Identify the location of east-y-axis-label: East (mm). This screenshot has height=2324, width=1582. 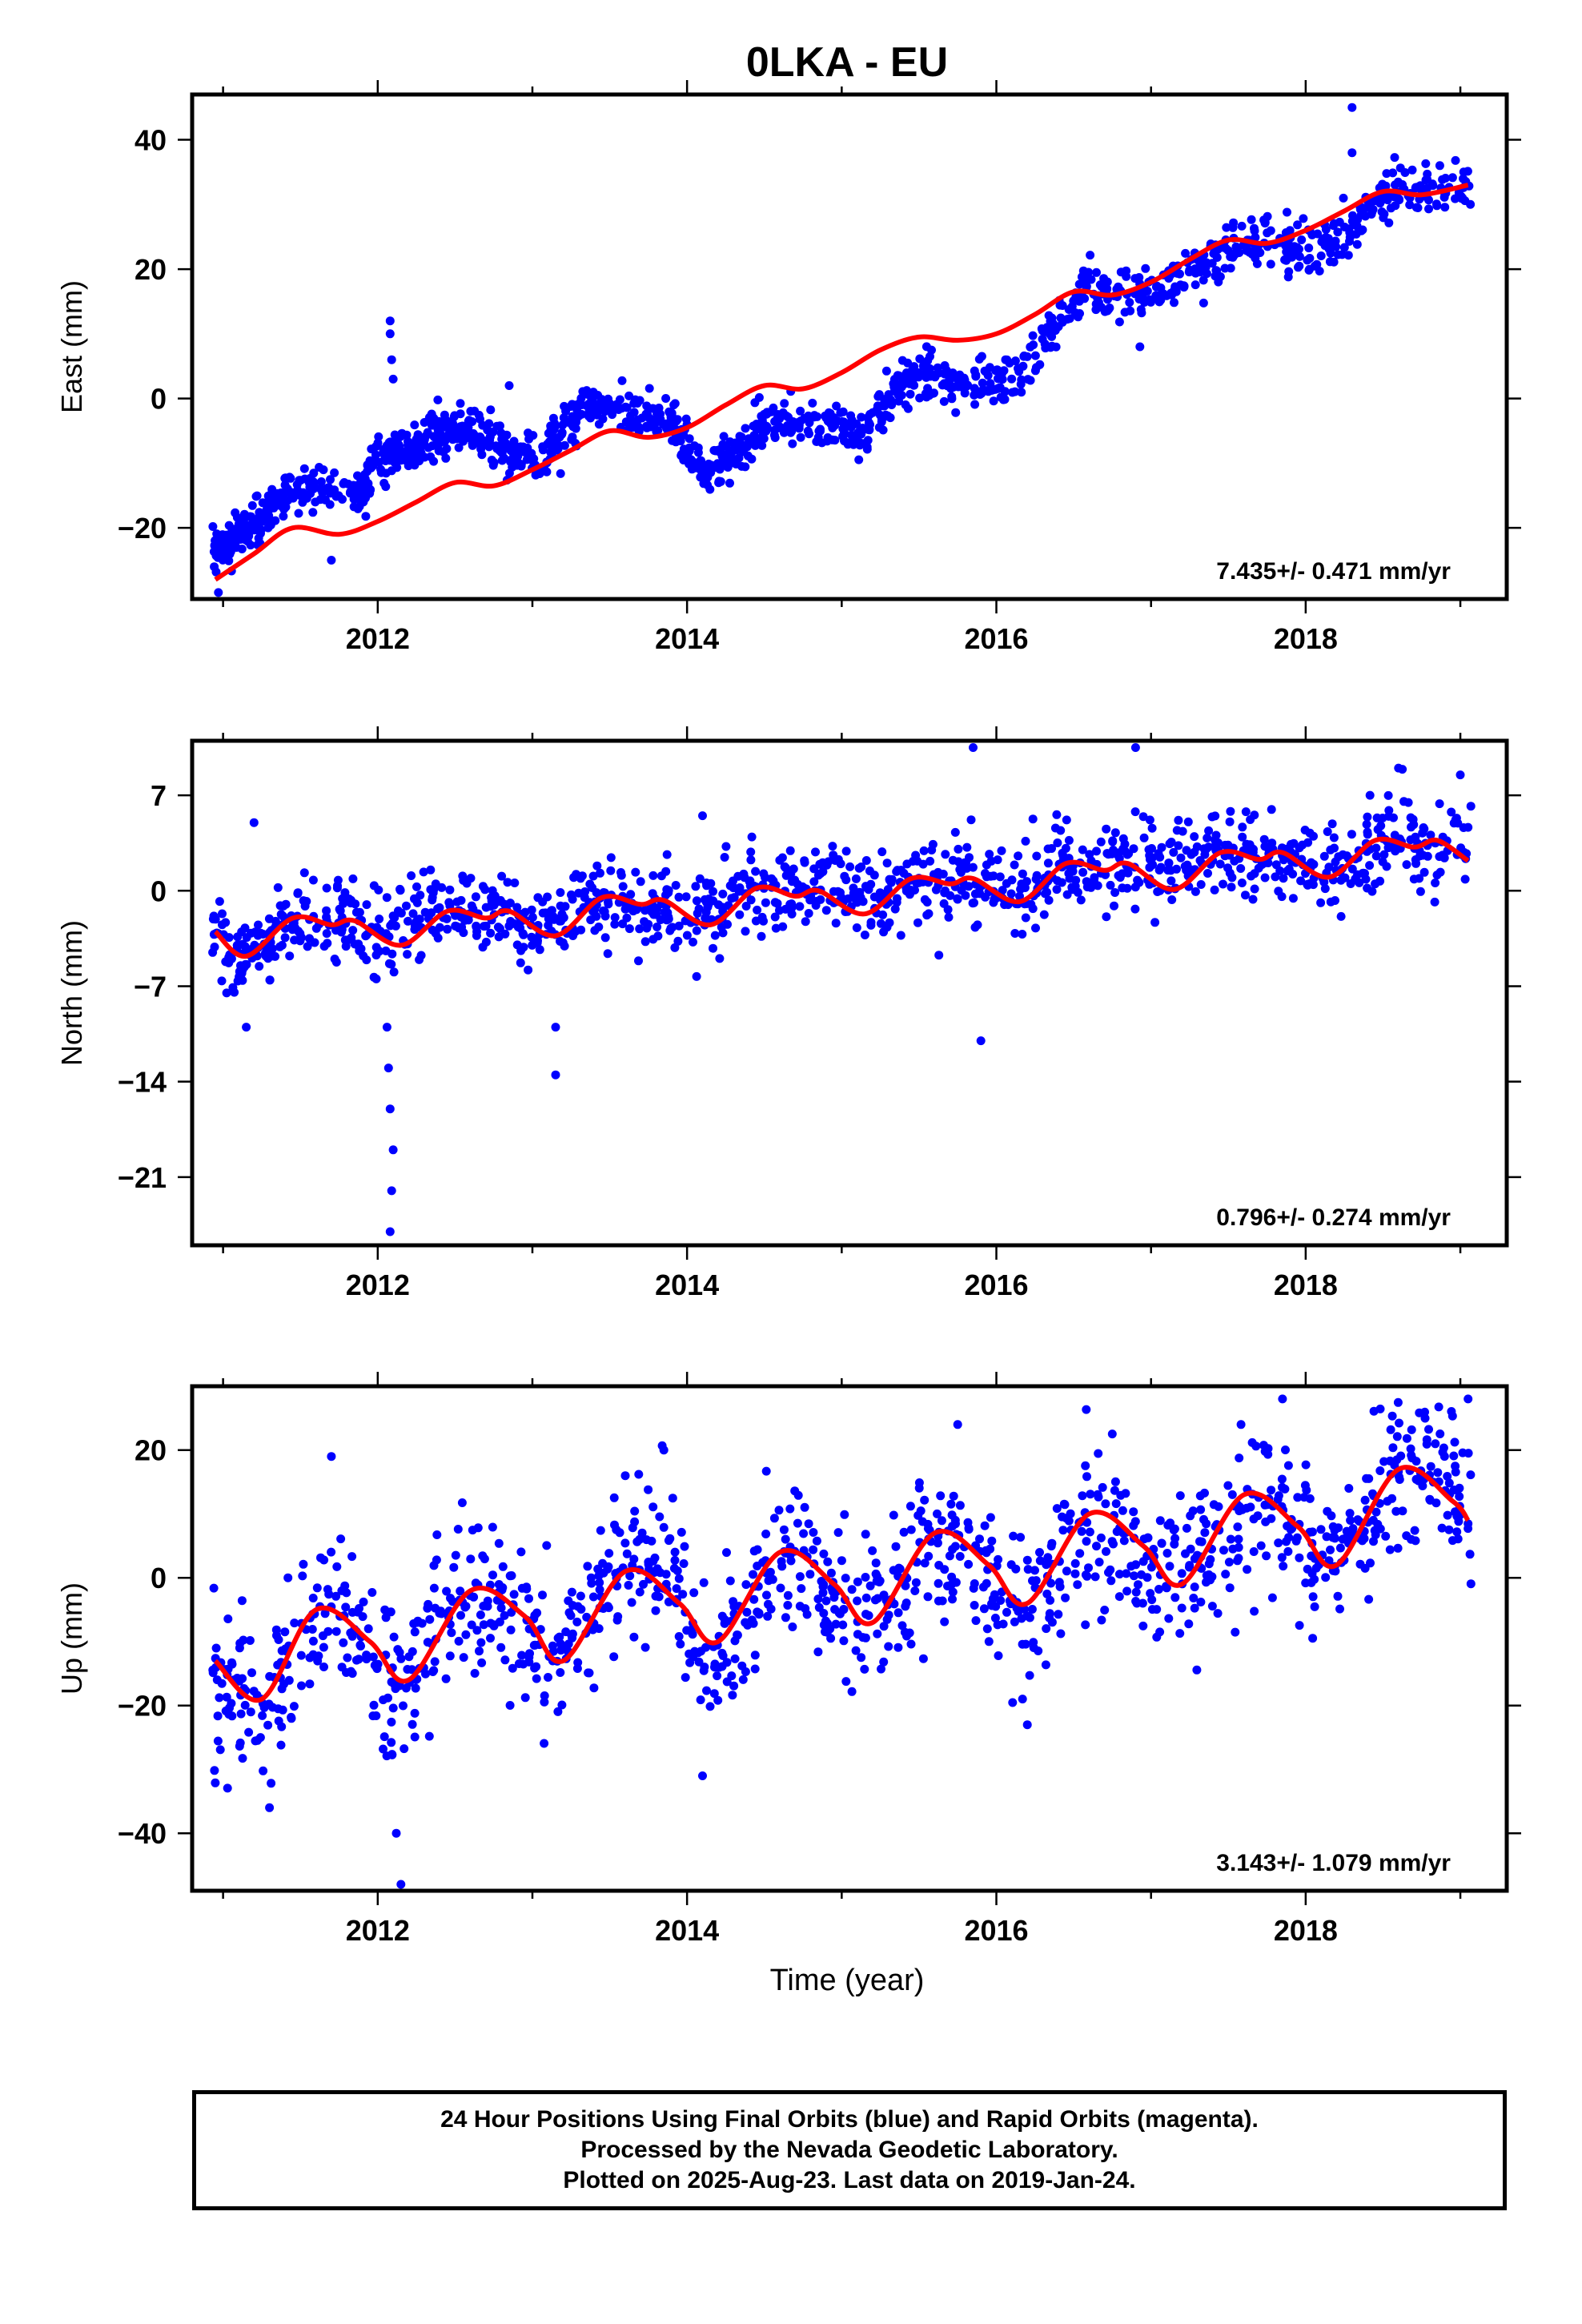
(71, 346).